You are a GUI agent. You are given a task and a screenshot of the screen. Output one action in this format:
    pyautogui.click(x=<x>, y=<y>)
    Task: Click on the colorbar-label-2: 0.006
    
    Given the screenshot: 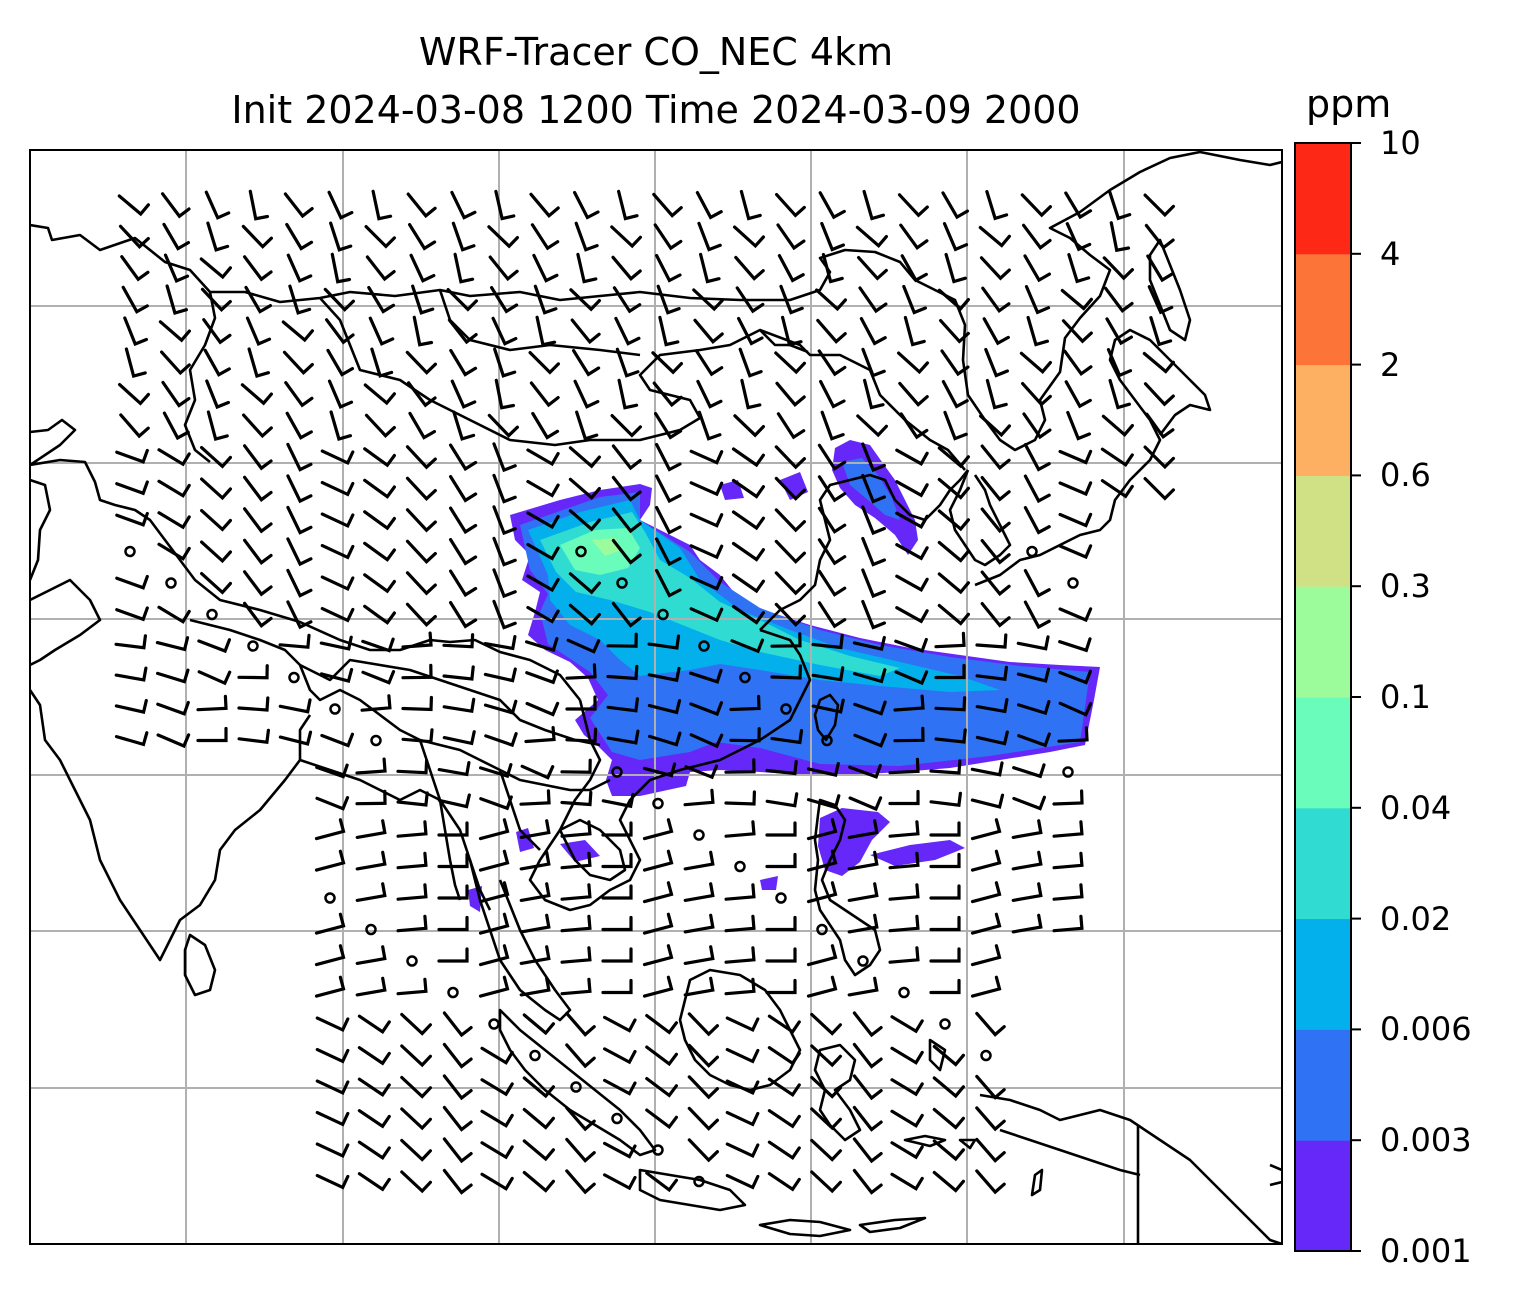 What is the action you would take?
    pyautogui.click(x=1426, y=1029)
    